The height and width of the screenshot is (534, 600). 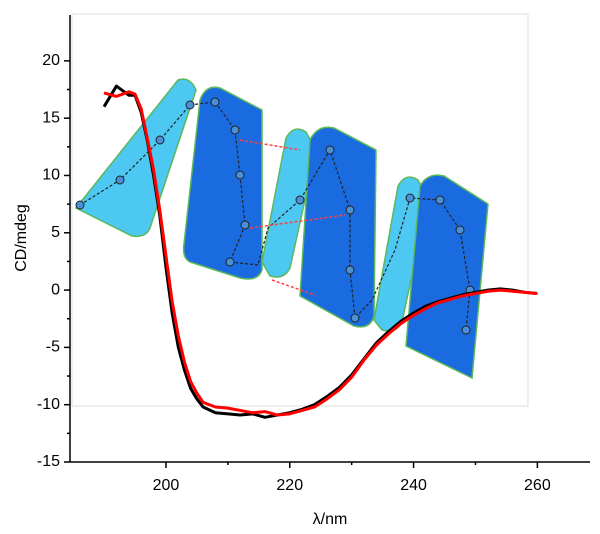 I want to click on y-tick-label: 20, so click(x=51, y=60).